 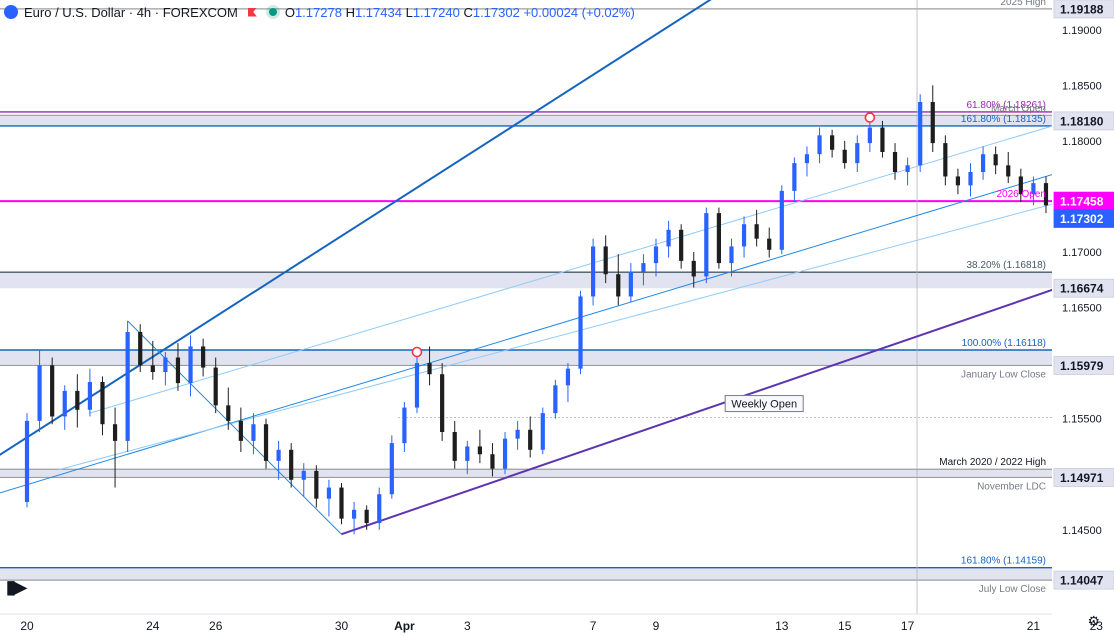 I want to click on decline-line, so click(x=234, y=427).